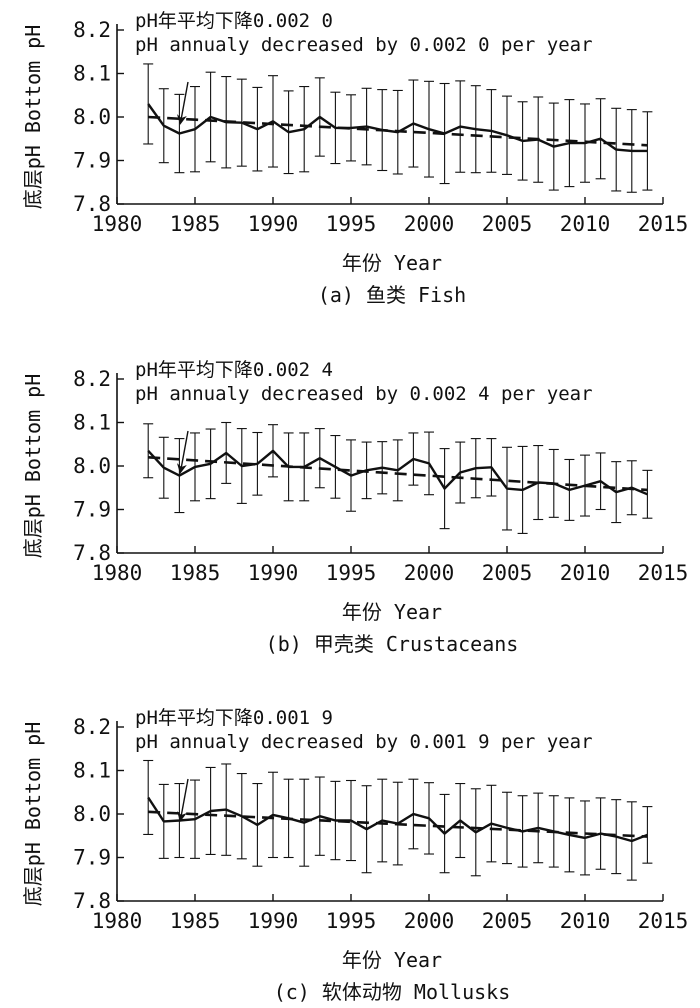 The width and height of the screenshot is (700, 1008). Describe the element at coordinates (392, 992) in the screenshot. I see `panel-caption: (c) 软体动物 Mollusks` at that location.